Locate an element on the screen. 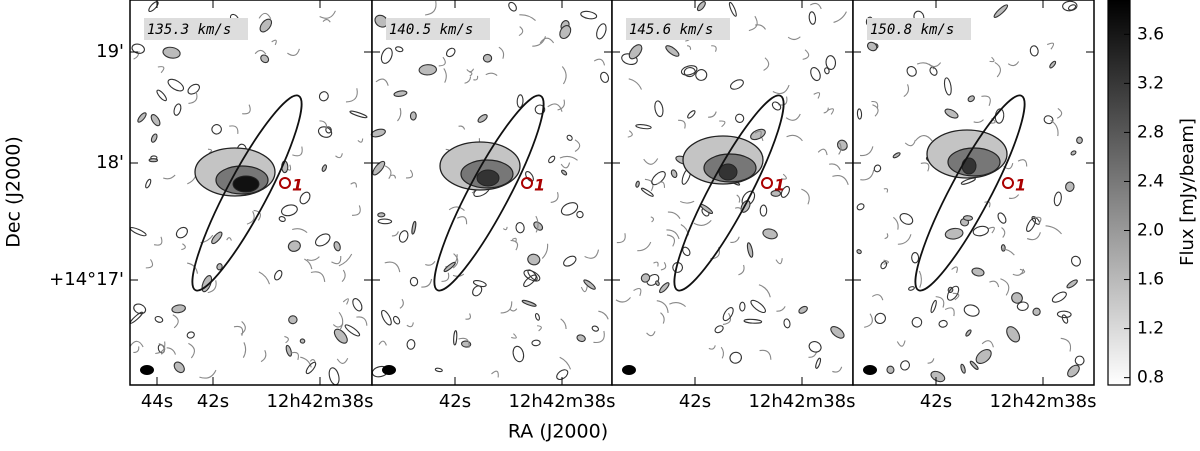 This screenshot has height=451, width=1200. velocity-label: 135.3 km/s is located at coordinates (189, 30).